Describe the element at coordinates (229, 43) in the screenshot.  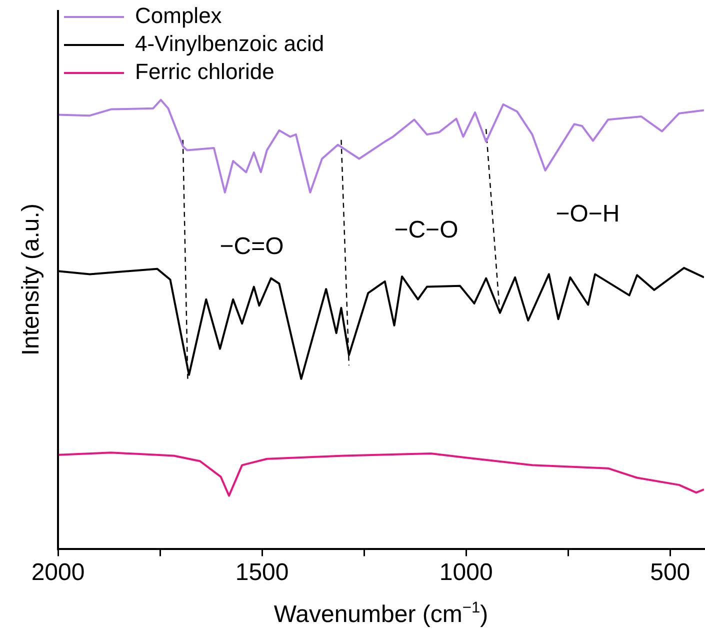
I see `legend-label: 4-Vinylbenzoic acid` at that location.